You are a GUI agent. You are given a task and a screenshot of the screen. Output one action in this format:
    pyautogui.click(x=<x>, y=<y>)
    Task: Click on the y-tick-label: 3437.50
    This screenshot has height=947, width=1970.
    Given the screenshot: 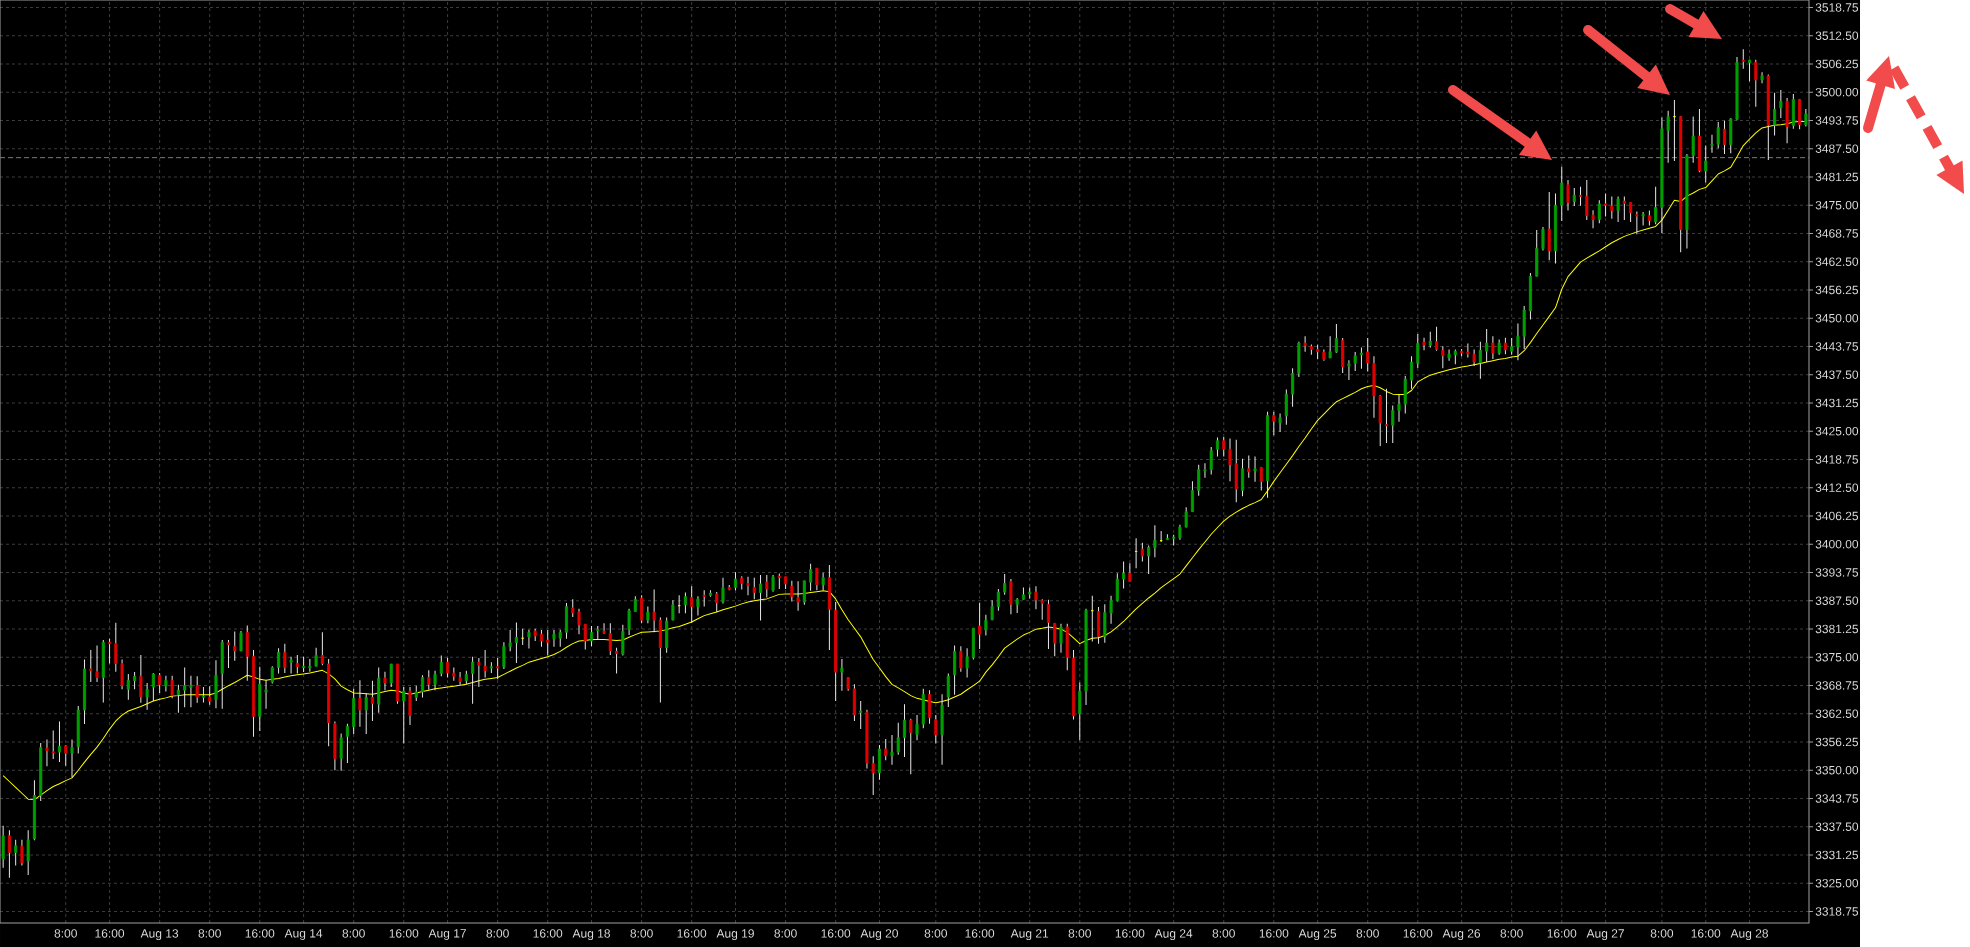 What is the action you would take?
    pyautogui.click(x=1837, y=374)
    